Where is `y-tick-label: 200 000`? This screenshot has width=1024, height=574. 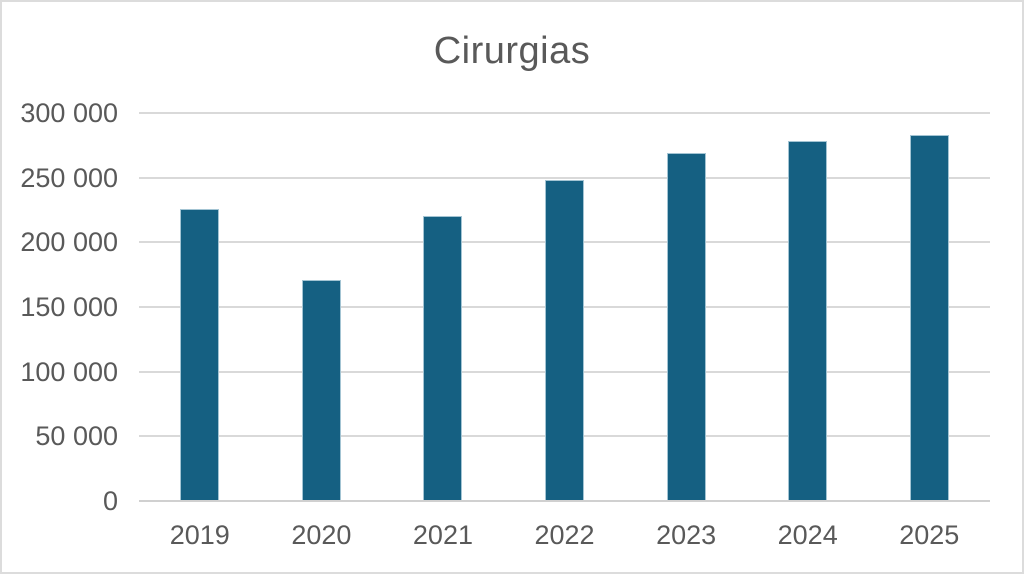
y-tick-label: 200 000 is located at coordinates (69, 242).